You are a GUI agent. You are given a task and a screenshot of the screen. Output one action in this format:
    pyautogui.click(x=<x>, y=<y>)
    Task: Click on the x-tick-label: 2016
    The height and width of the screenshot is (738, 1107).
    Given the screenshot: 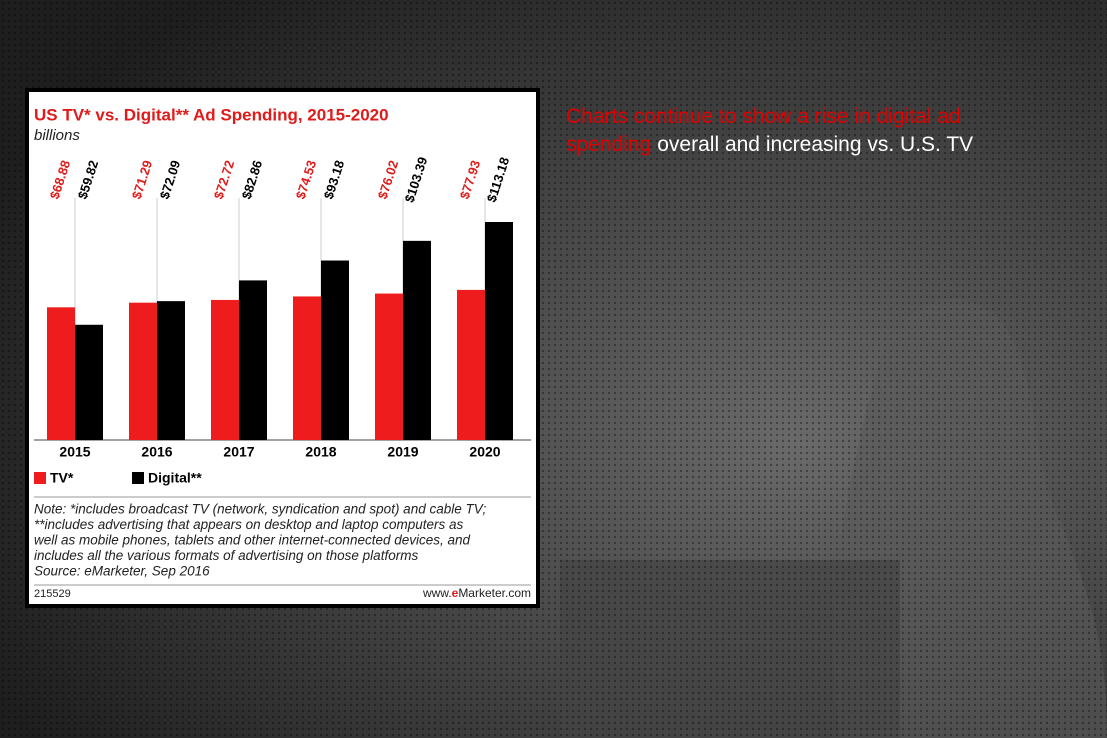 What is the action you would take?
    pyautogui.click(x=156, y=452)
    